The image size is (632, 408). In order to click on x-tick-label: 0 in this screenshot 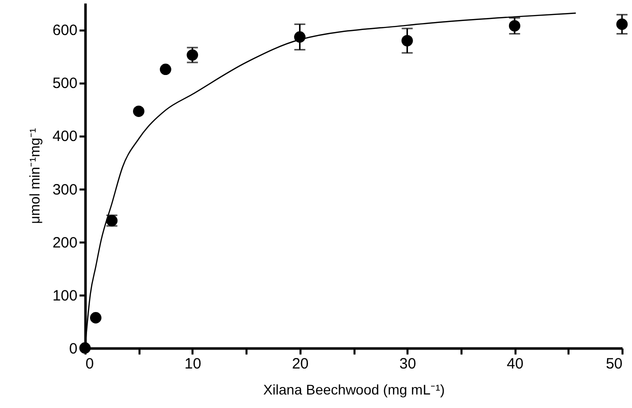, I will do `click(90, 364)`.